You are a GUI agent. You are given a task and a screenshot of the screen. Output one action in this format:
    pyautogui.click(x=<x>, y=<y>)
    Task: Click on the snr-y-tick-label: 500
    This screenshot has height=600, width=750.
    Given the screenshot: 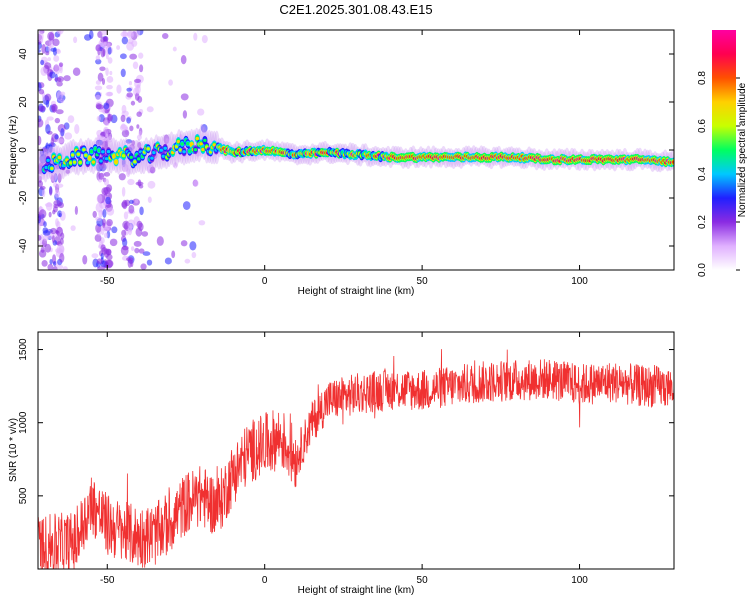 What is the action you would take?
    pyautogui.click(x=23, y=495)
    